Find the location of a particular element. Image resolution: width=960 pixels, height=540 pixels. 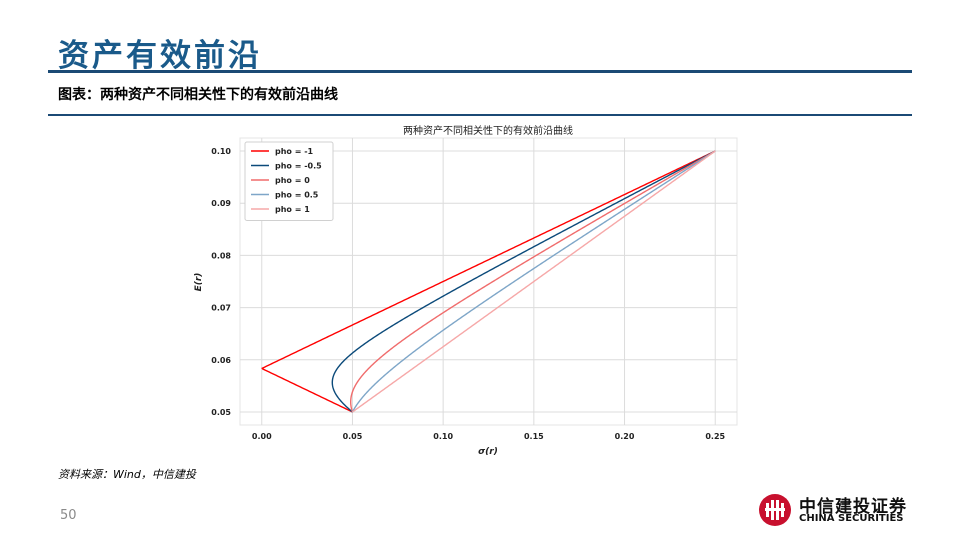

chart-title: 两种资产不同相关性下的有效前沿曲线 is located at coordinates (488, 130).